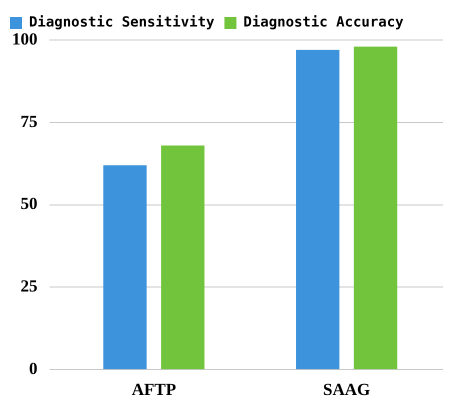 Image resolution: width=463 pixels, height=414 pixels. Describe the element at coordinates (33, 368) in the screenshot. I see `y-tick-label: 0` at that location.